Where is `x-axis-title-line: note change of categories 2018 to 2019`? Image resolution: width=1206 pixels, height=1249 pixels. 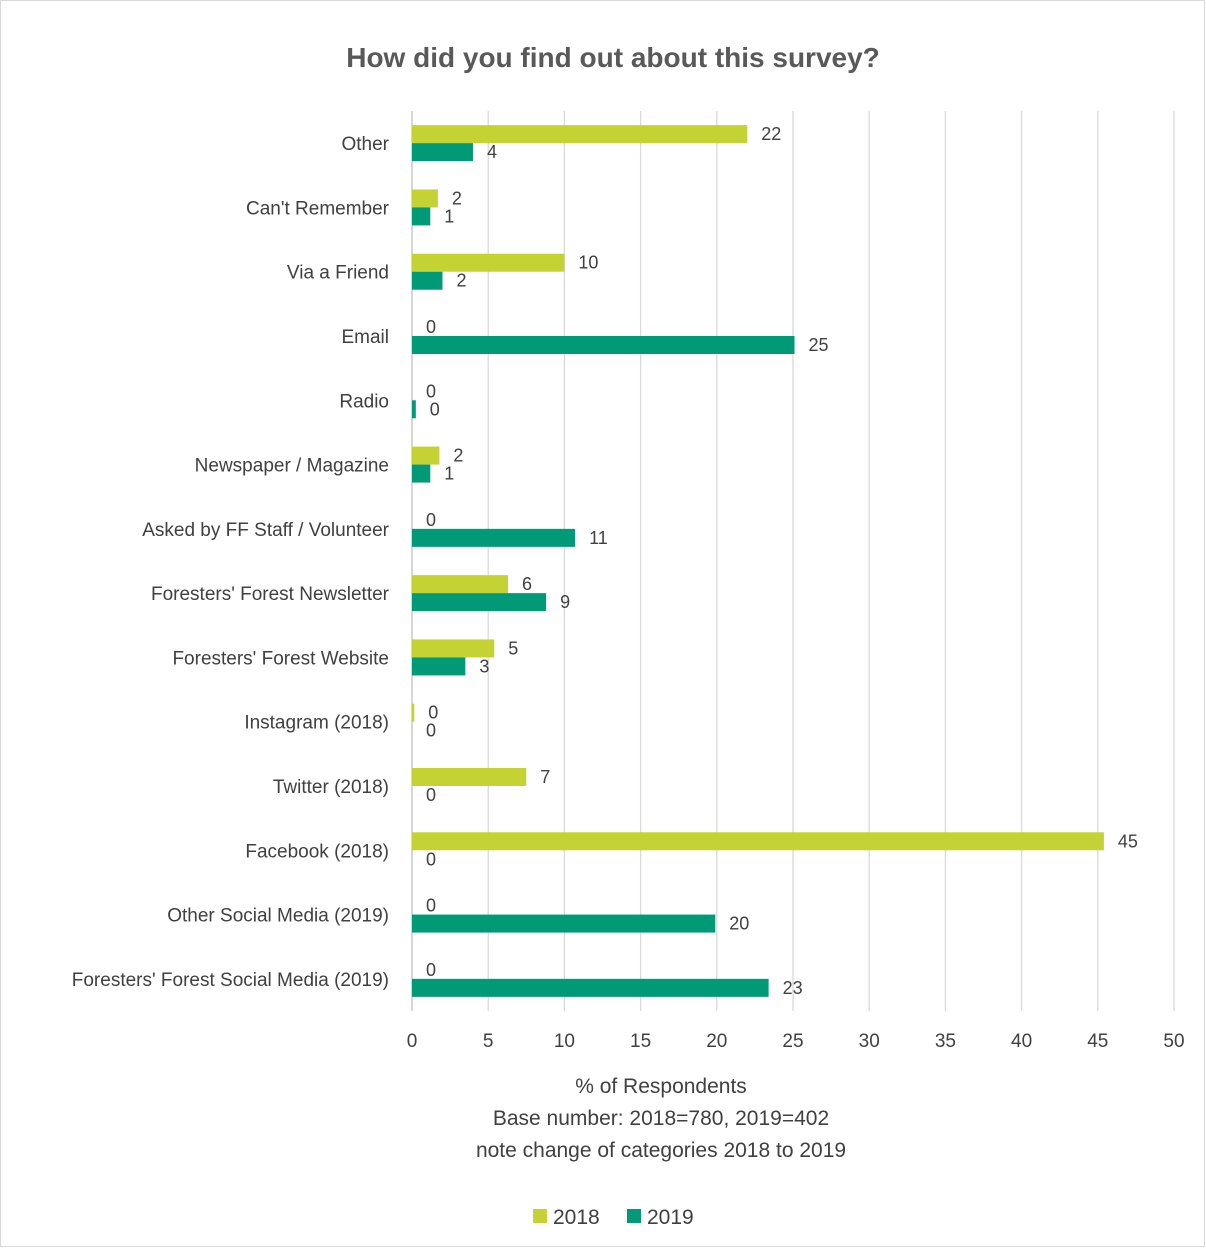
x-axis-title-line: note change of categories 2018 to 2019 is located at coordinates (661, 1150).